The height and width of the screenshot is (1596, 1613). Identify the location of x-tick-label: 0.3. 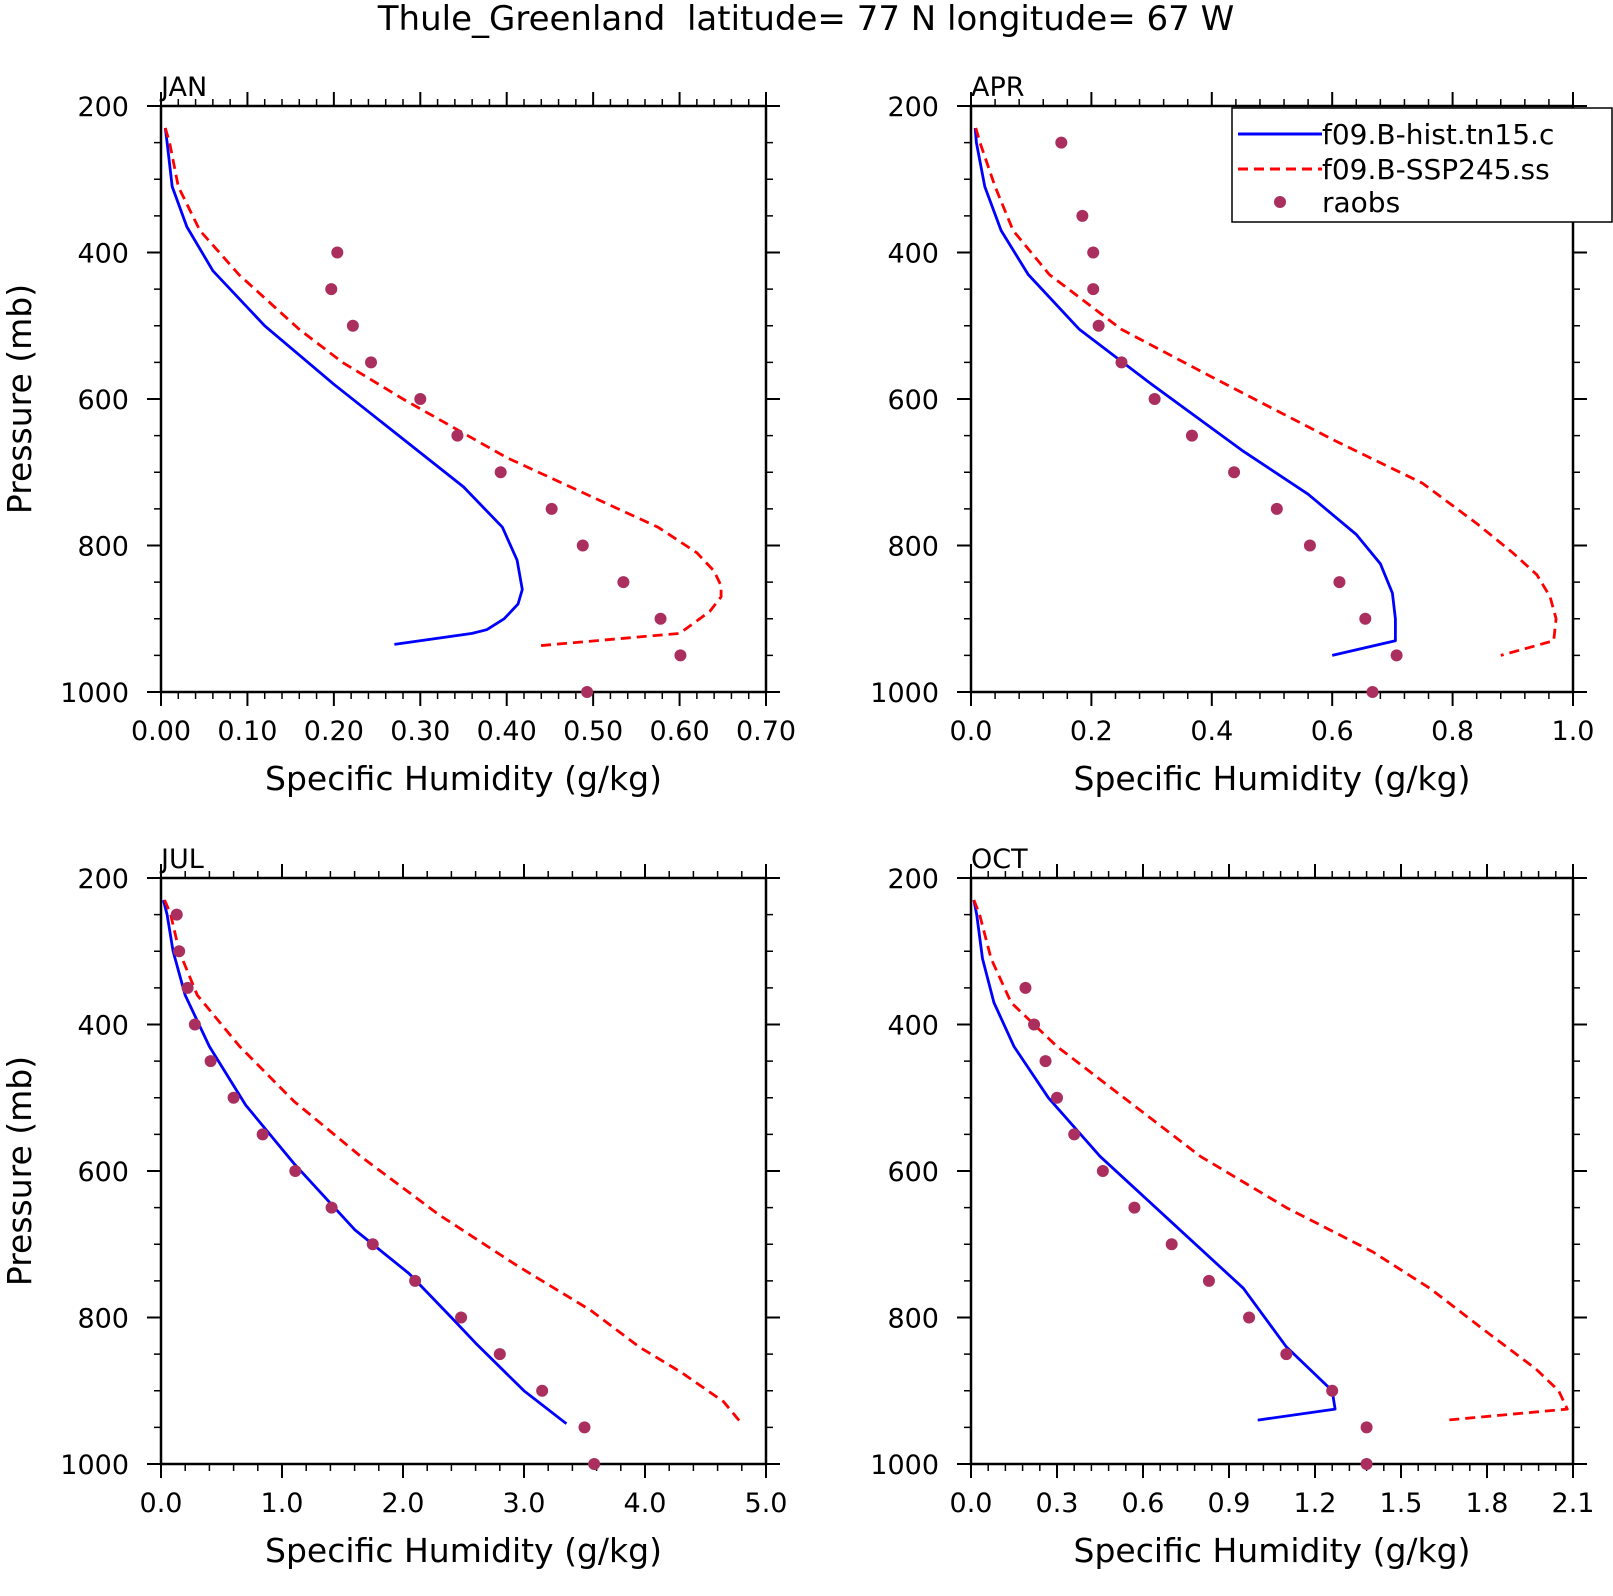
(1057, 1503).